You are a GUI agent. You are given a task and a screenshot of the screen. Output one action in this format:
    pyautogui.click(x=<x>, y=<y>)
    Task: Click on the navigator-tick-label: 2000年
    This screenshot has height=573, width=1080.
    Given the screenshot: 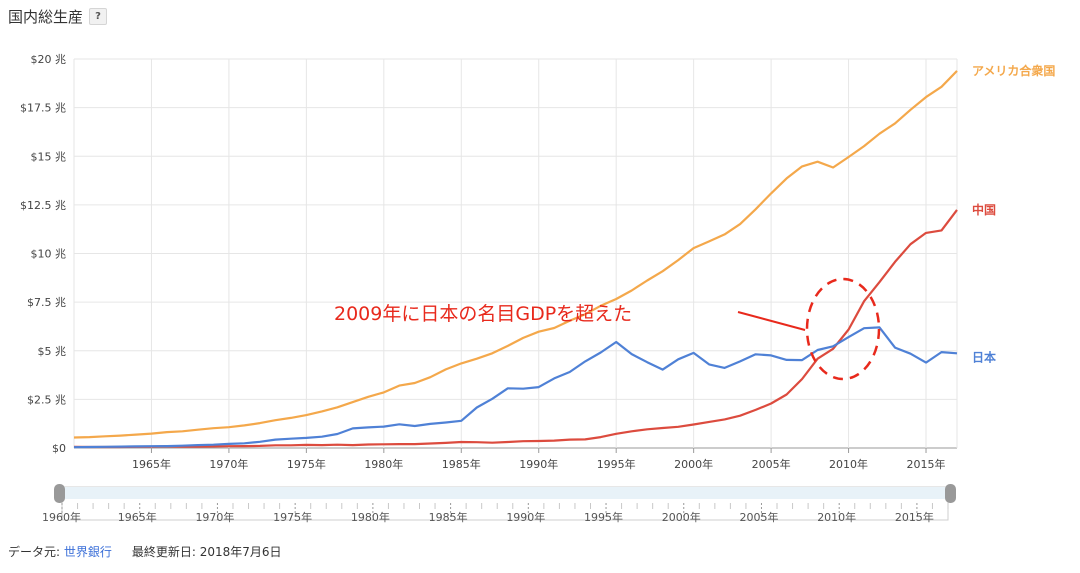 What is the action you would take?
    pyautogui.click(x=681, y=517)
    